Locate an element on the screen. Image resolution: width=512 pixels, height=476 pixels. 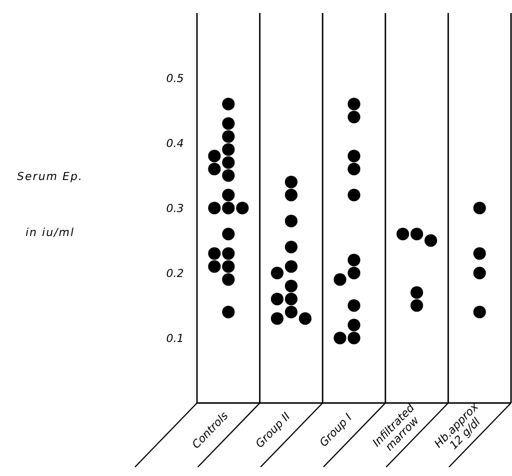
y-tick-label: 0.2 is located at coordinates (175, 273).